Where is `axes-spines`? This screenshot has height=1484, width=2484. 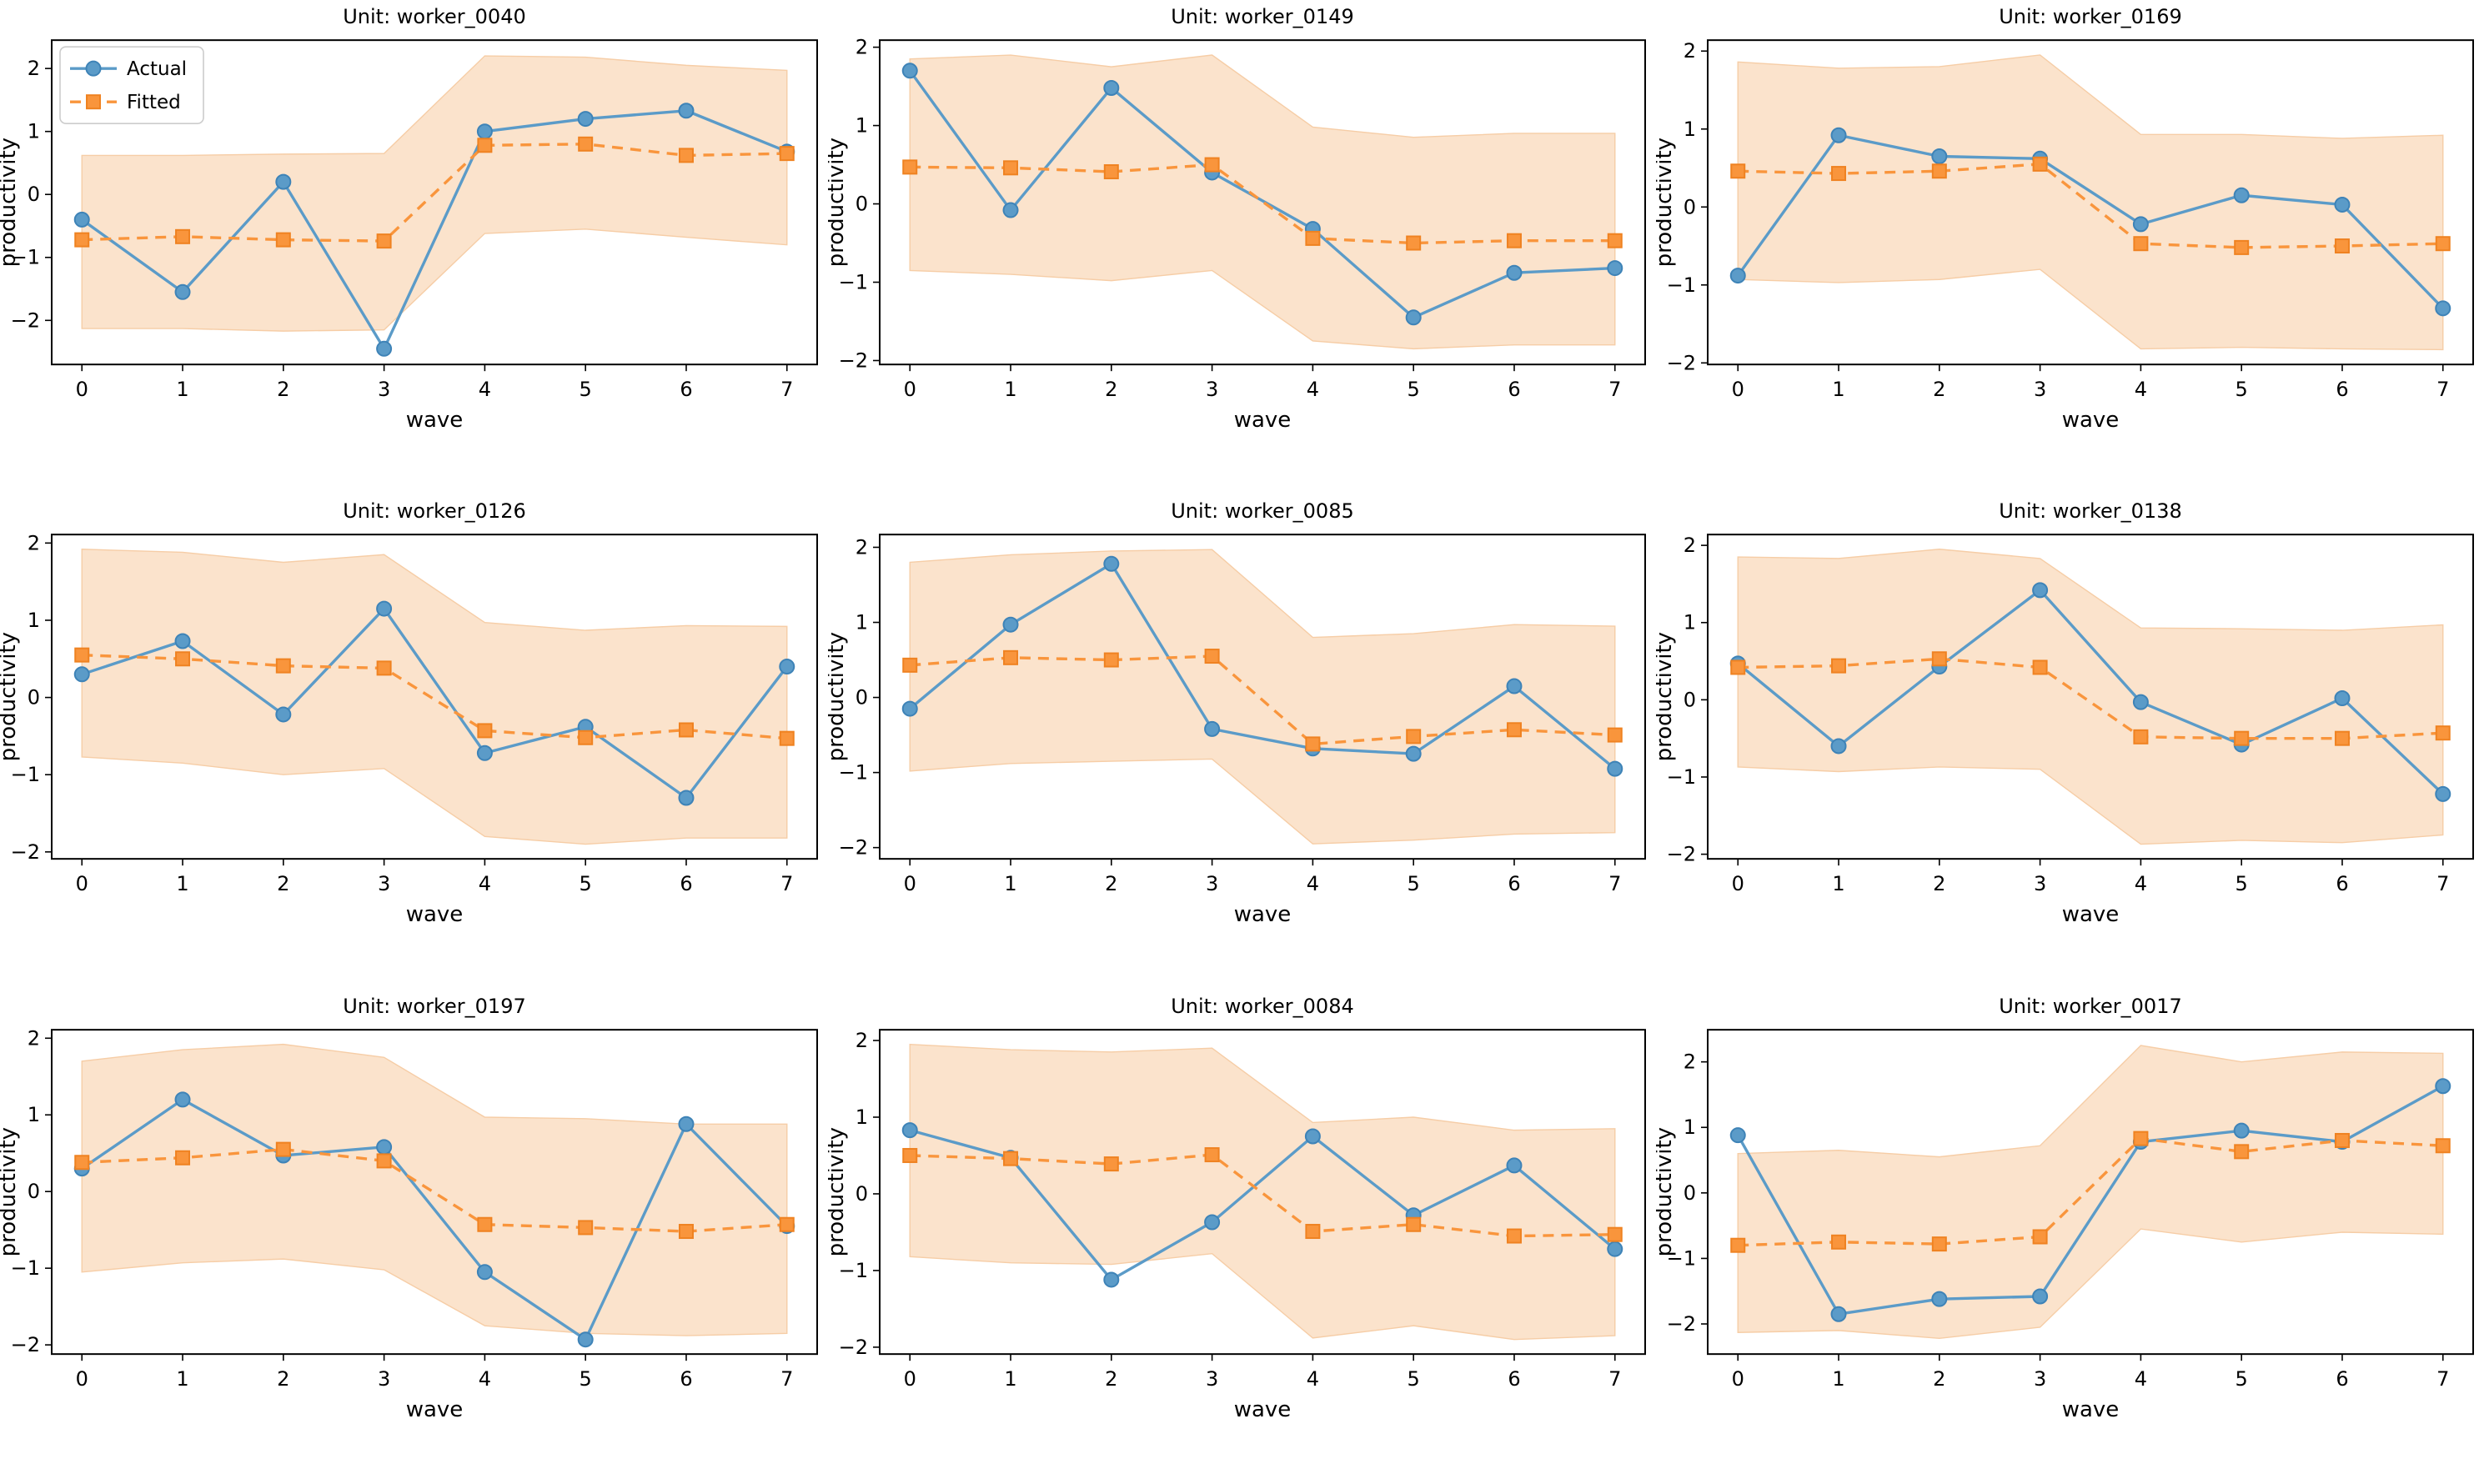
axes-spines is located at coordinates (1262, 202).